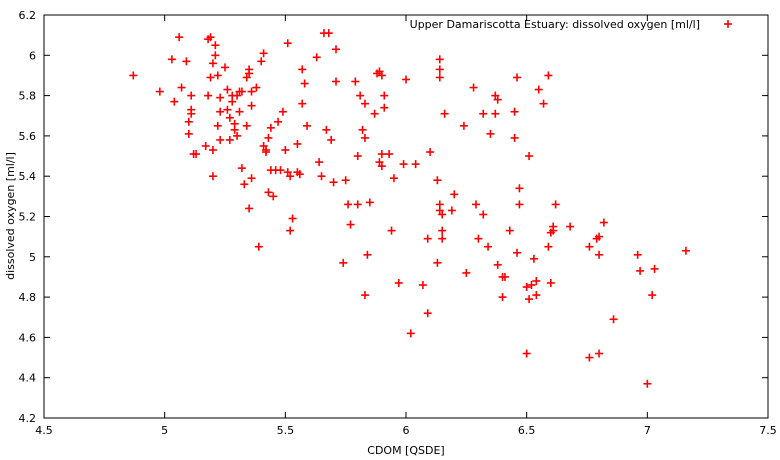  Describe the element at coordinates (28, 136) in the screenshot. I see `y-tick-label: 5.6` at that location.